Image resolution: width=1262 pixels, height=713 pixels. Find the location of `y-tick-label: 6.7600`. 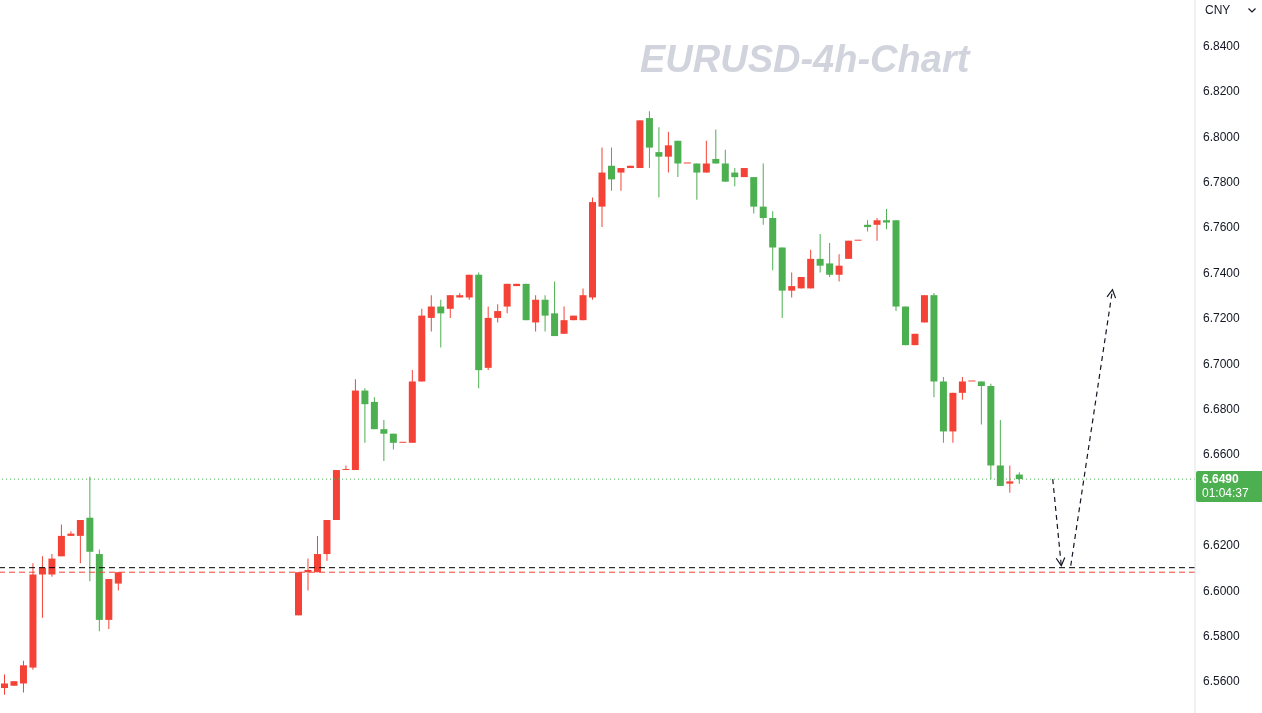

y-tick-label: 6.7600 is located at coordinates (1222, 227).